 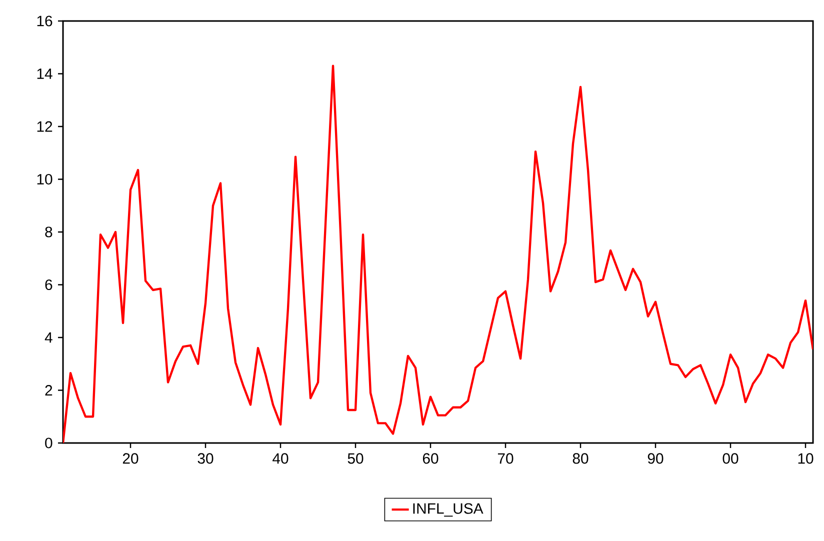 What do you see at coordinates (48, 390) in the screenshot?
I see `y-tick-label: 2` at bounding box center [48, 390].